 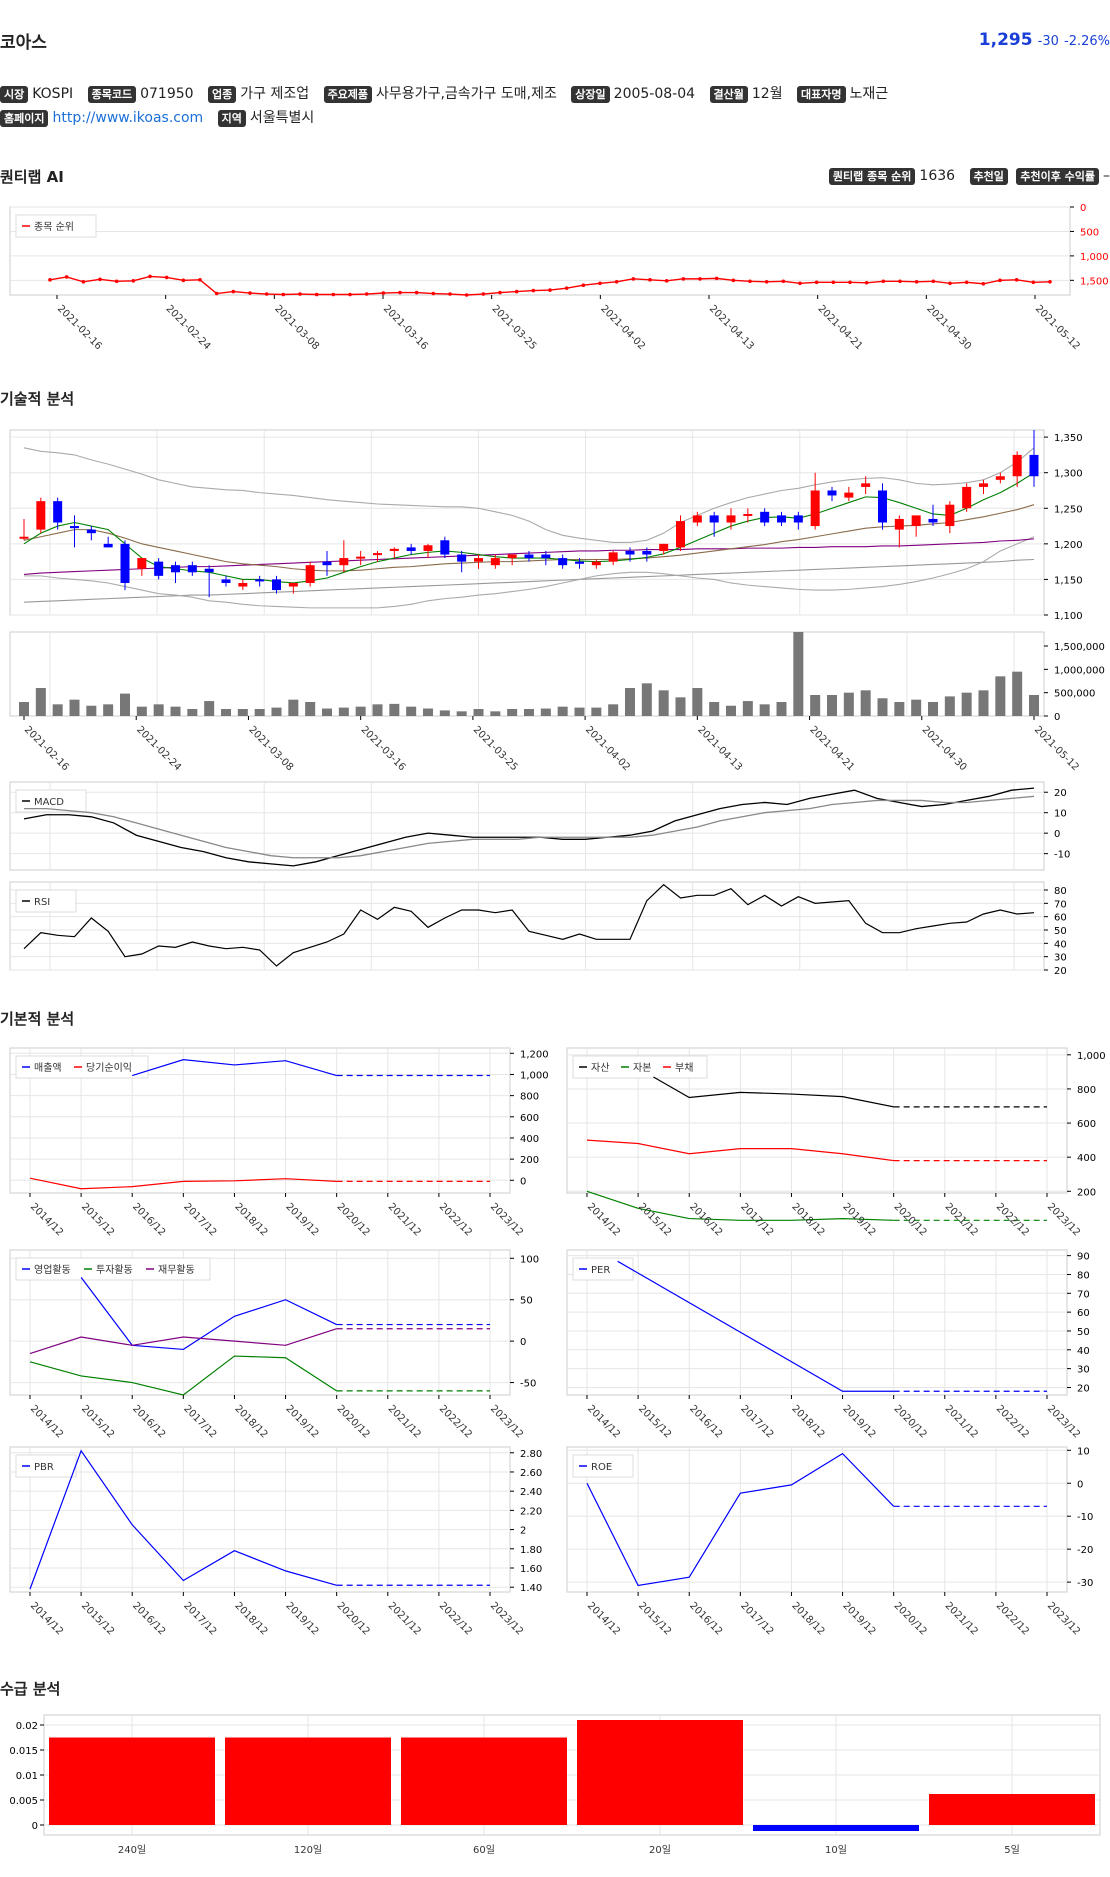 I want to click on per-tick-label-5: 40, so click(x=1083, y=1351).